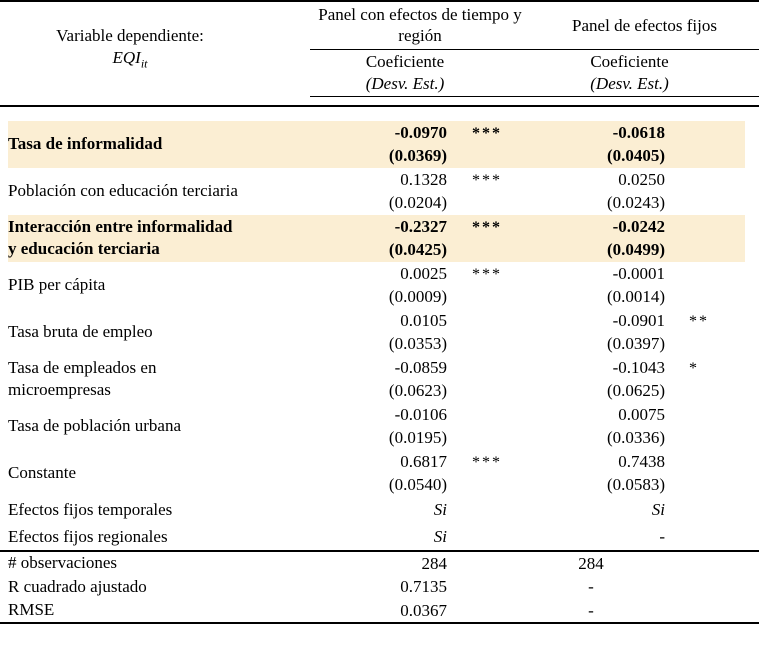  I want to click on row-label: # observaciones, so click(155, 562).